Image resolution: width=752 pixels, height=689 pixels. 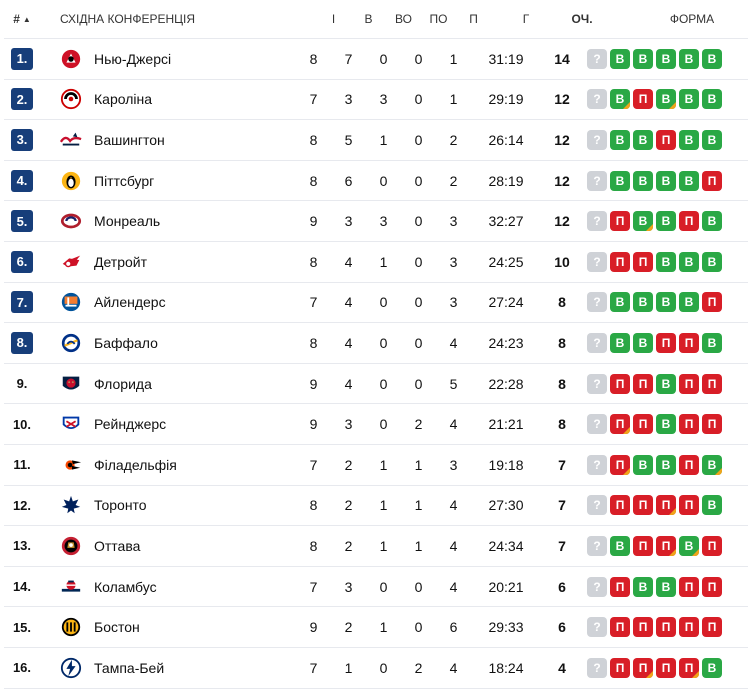 What do you see at coordinates (376, 384) in the screenshot?
I see `table-row: 9. Флорида 9 4 0 0 5 22:28 8? П П В П П` at bounding box center [376, 384].